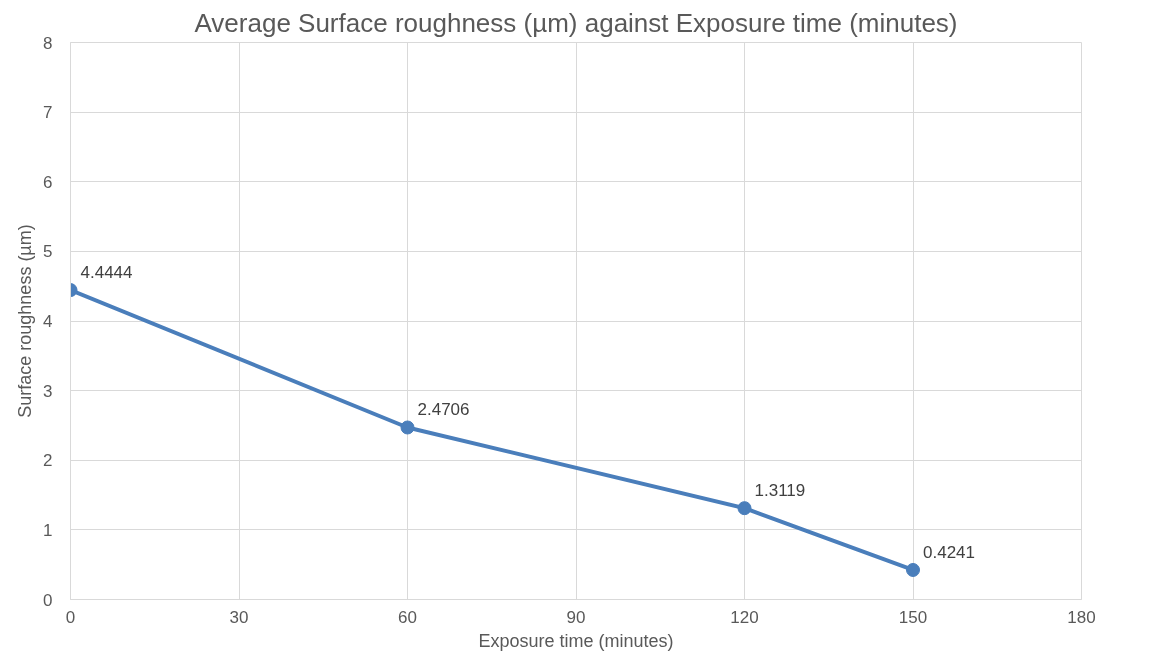 The width and height of the screenshot is (1151, 653). I want to click on x-tick-label: 180, so click(1081, 617).